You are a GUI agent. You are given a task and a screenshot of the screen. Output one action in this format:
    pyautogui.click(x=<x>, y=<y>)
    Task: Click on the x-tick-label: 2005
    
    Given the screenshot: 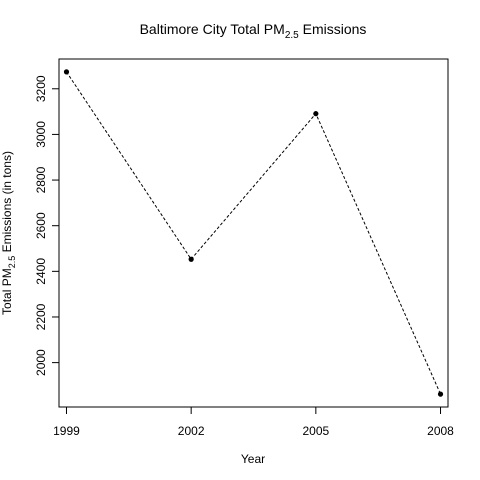 What is the action you would take?
    pyautogui.click(x=315, y=431)
    